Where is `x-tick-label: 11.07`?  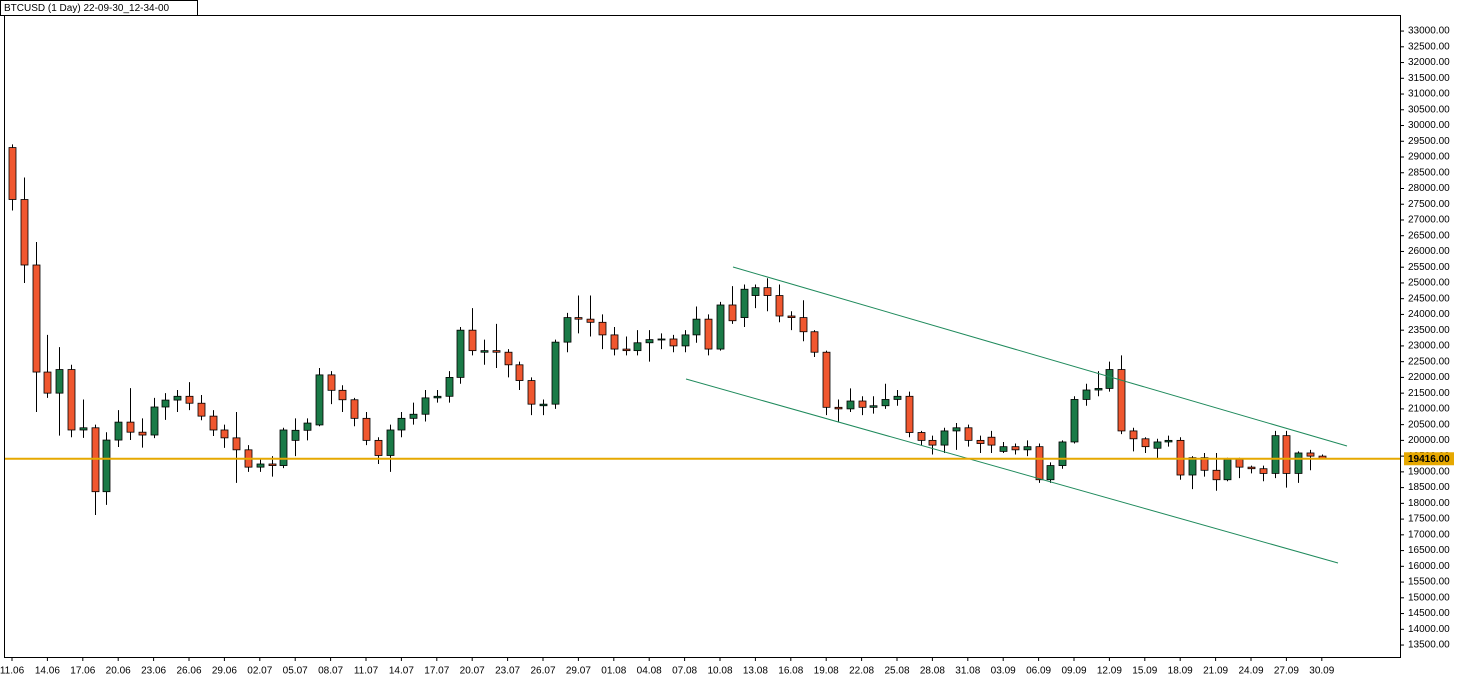
x-tick-label: 11.07 is located at coordinates (366, 671).